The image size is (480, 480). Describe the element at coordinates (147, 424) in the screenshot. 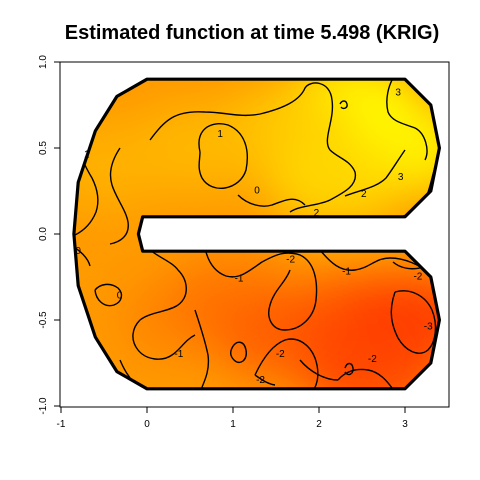

I see `x-tick-label: 0` at that location.